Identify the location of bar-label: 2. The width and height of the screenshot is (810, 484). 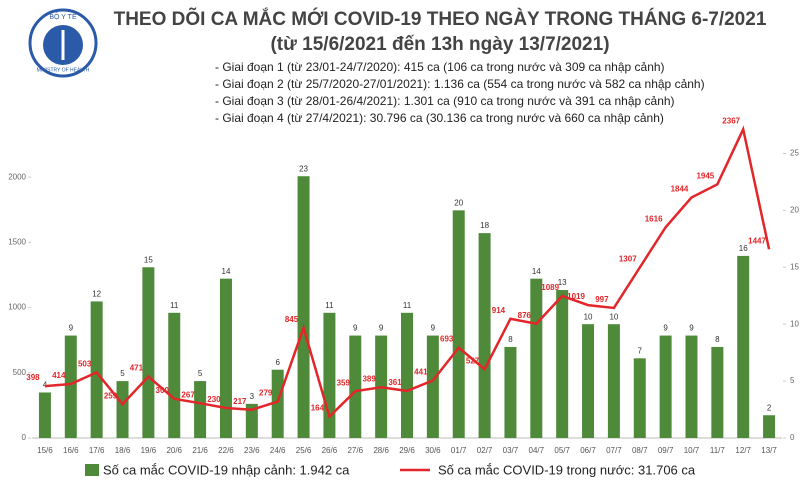
(769, 407).